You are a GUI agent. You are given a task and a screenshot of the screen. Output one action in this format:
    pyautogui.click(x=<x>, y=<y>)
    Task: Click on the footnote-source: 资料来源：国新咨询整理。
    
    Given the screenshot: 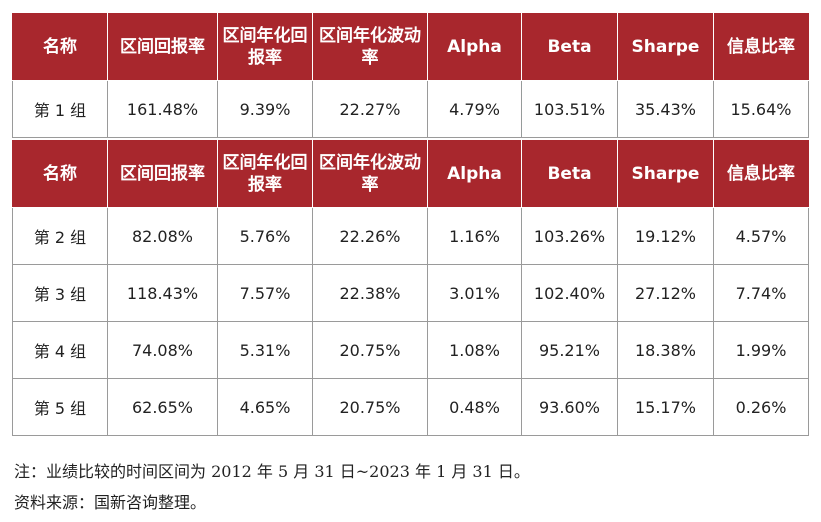 What is the action you would take?
    pyautogui.click(x=110, y=502)
    